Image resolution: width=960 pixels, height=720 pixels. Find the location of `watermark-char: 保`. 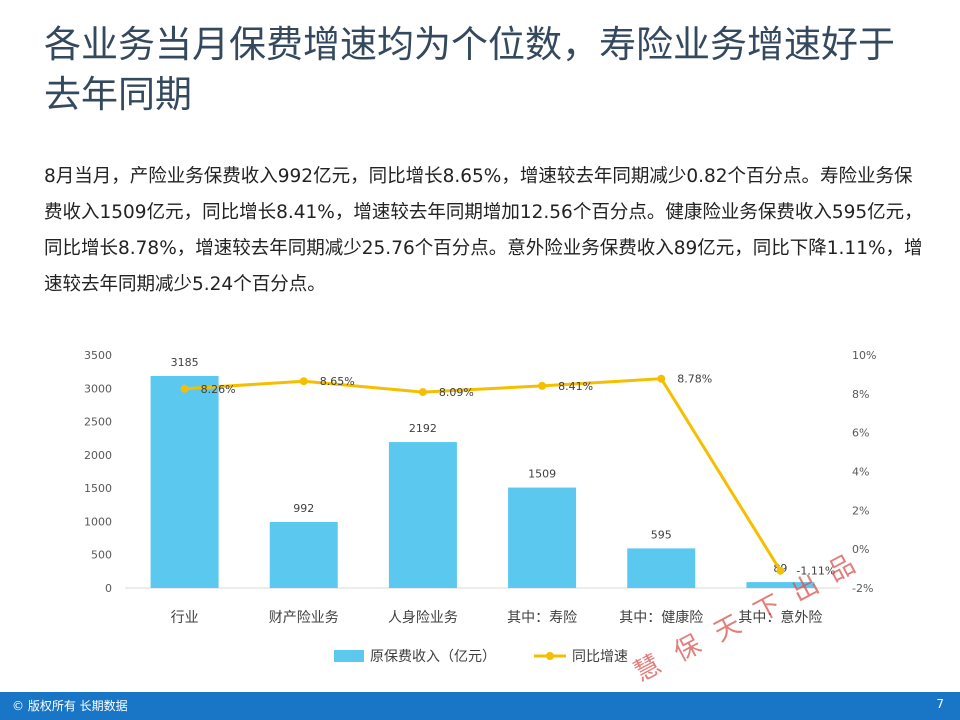

watermark-char: 保 is located at coordinates (687, 648).